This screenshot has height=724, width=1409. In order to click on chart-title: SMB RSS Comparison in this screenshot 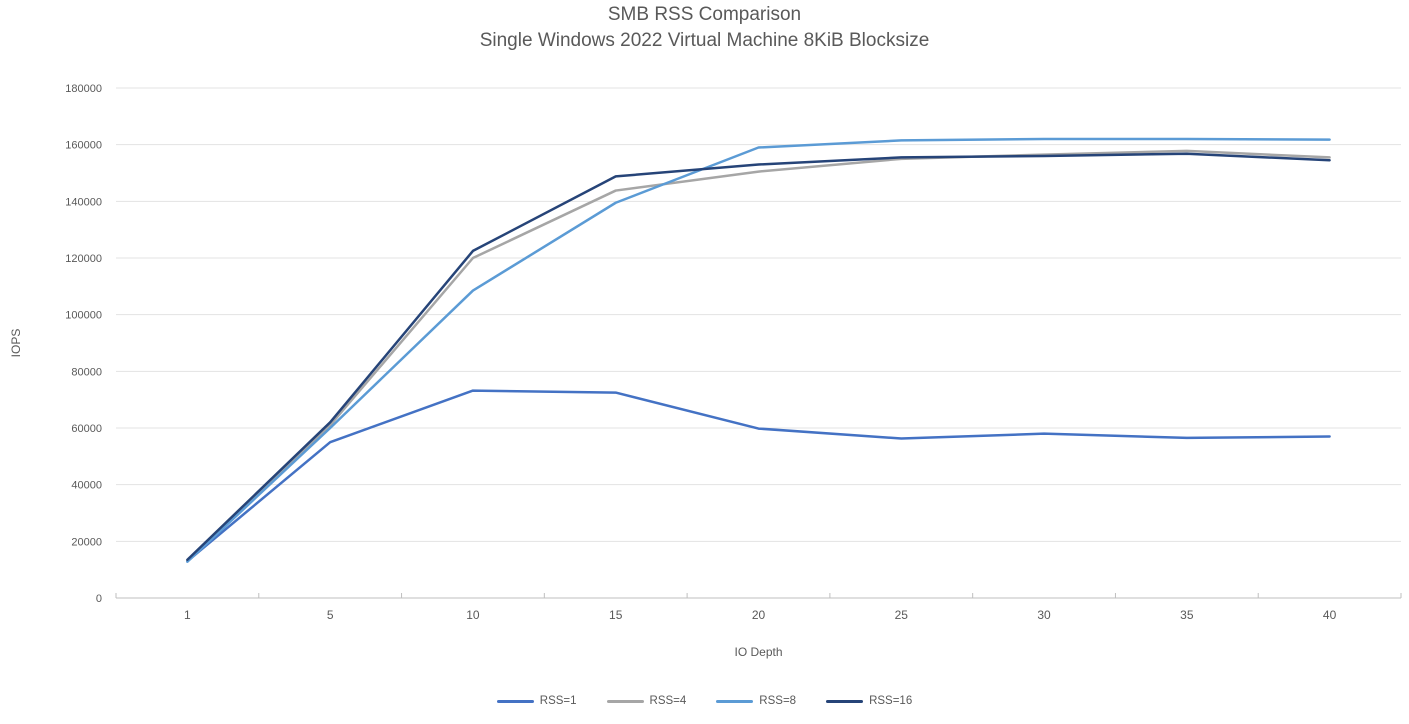, I will do `click(704, 14)`.